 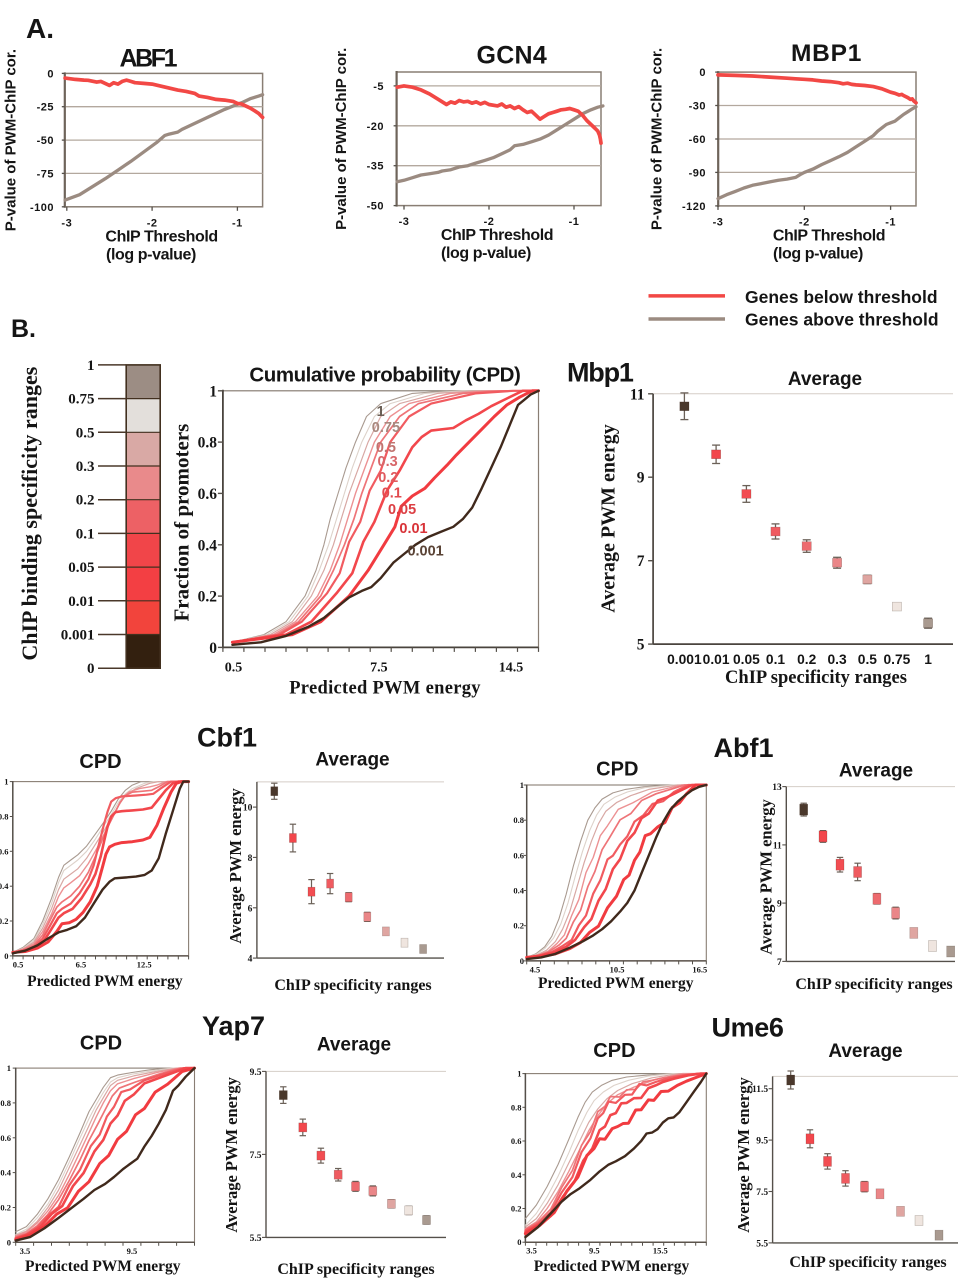 What do you see at coordinates (250, 909) in the screenshot?
I see `svg-text: 6` at bounding box center [250, 909].